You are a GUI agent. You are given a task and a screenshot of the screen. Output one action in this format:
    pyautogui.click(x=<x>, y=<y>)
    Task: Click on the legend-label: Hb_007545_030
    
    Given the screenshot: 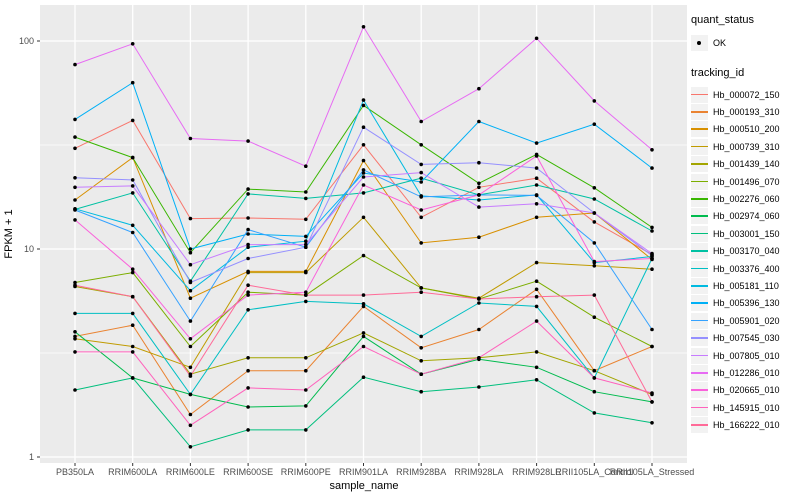 What is the action you would take?
    pyautogui.click(x=746, y=338)
    